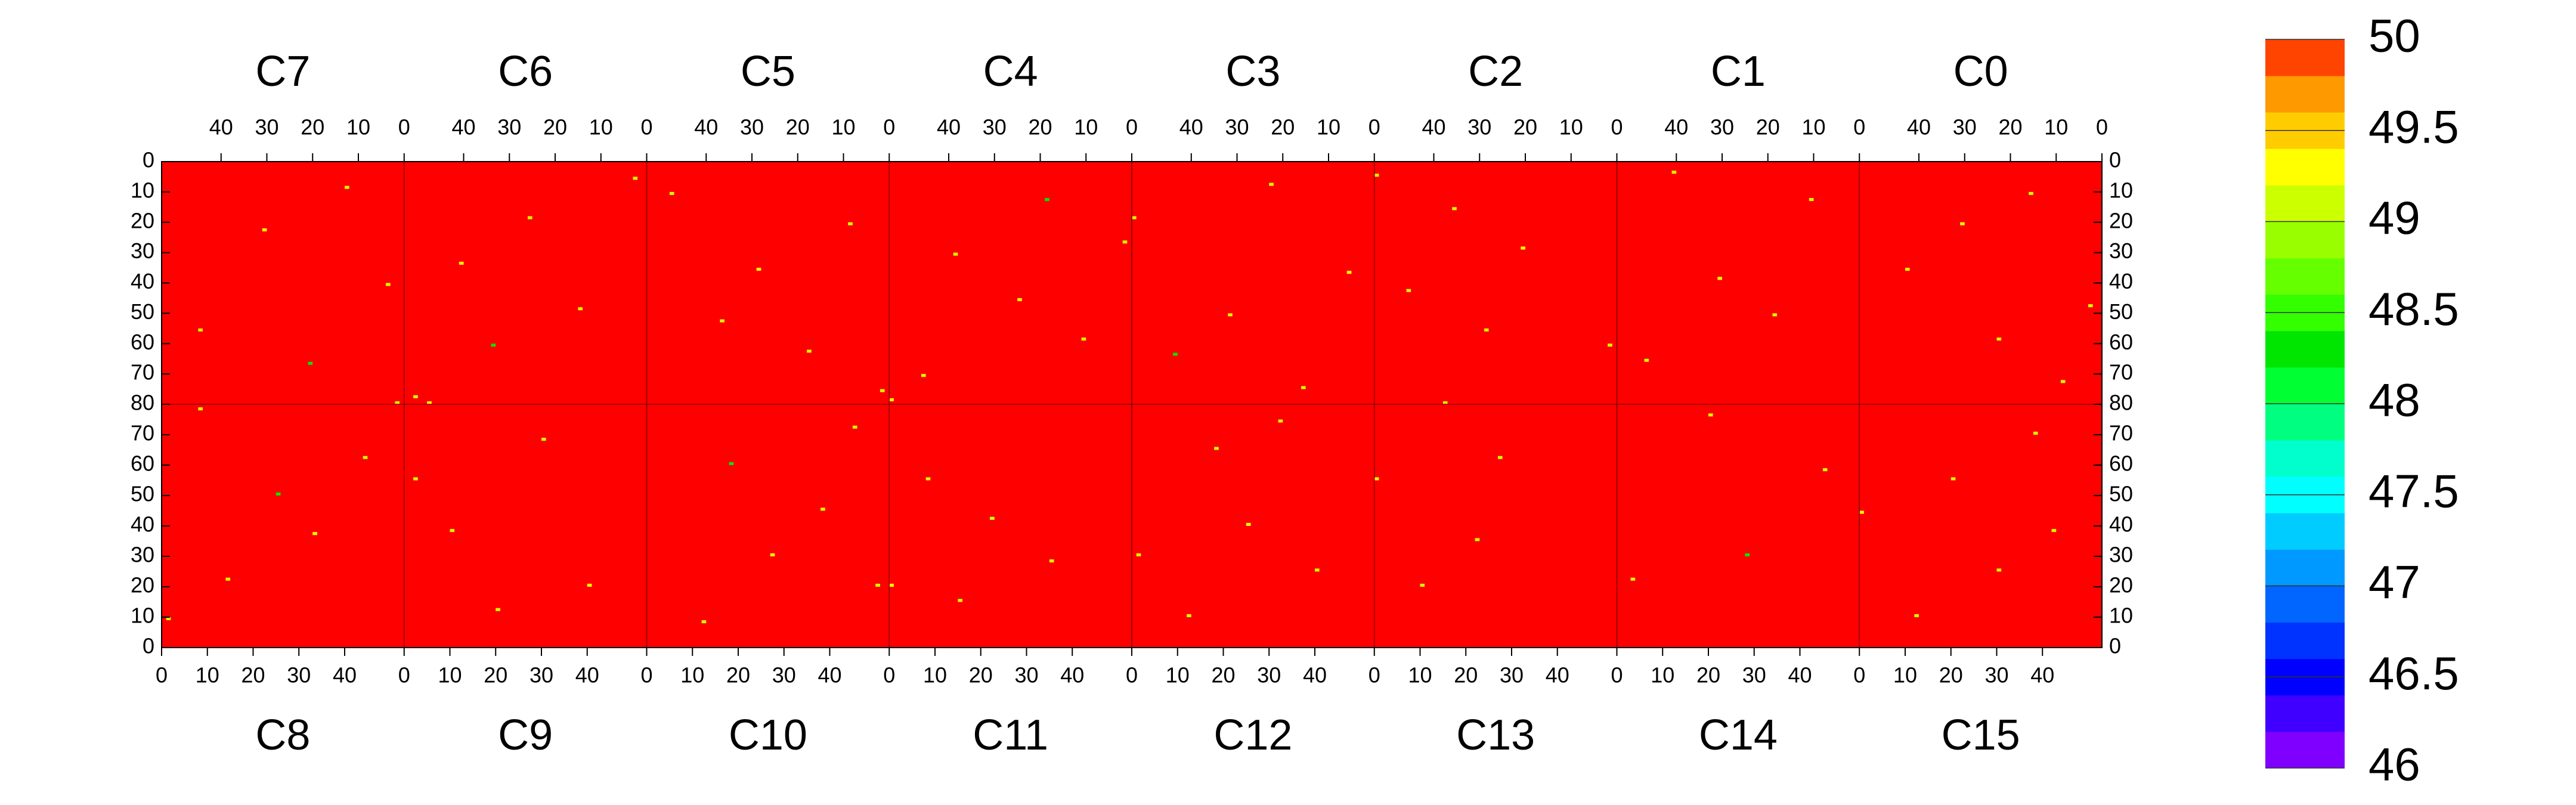  What do you see at coordinates (2394, 400) in the screenshot?
I see `colorbar-tick-label: 48` at bounding box center [2394, 400].